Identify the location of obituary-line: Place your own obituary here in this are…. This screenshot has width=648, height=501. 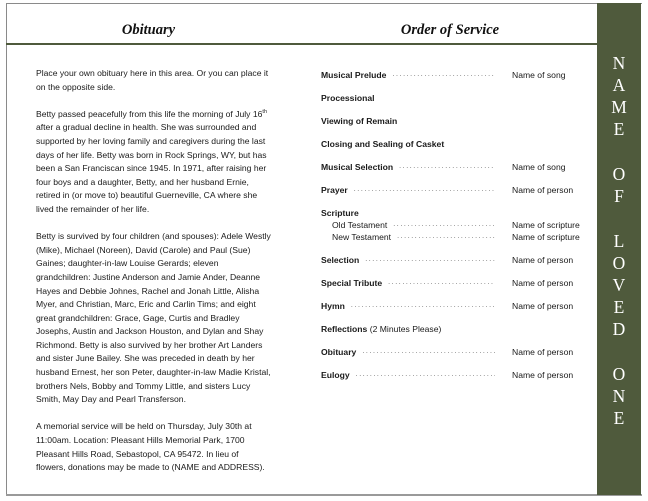
(152, 73).